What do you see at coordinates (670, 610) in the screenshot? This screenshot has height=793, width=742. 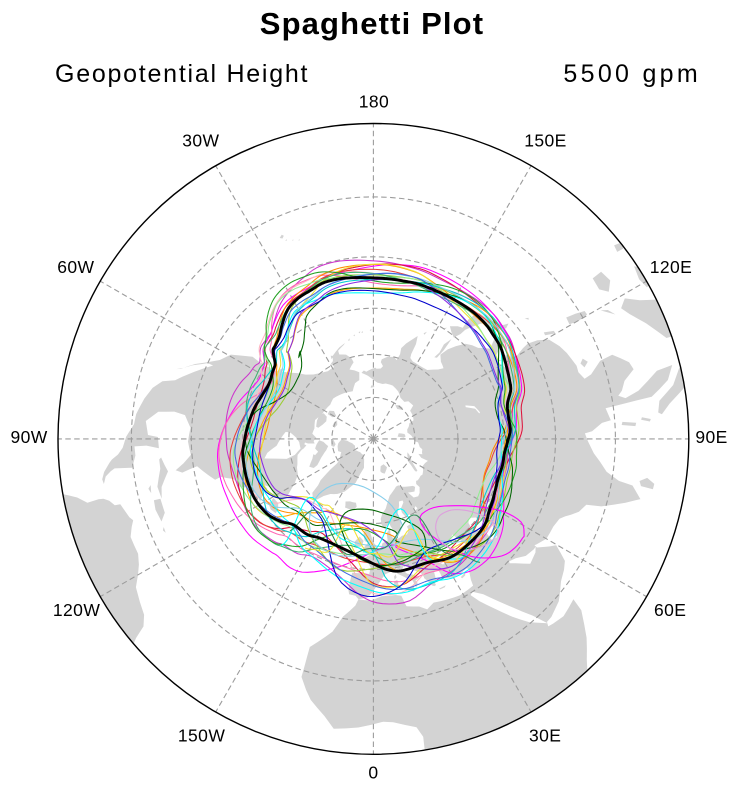 I see `svg-text: 60E` at bounding box center [670, 610].